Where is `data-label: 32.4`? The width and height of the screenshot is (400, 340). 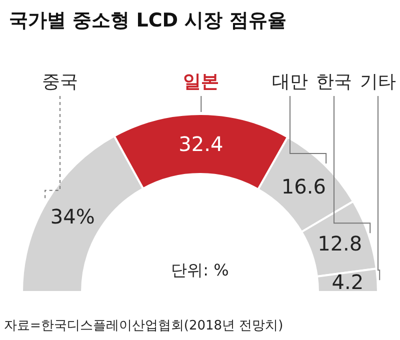 data-label: 32.4 is located at coordinates (201, 144).